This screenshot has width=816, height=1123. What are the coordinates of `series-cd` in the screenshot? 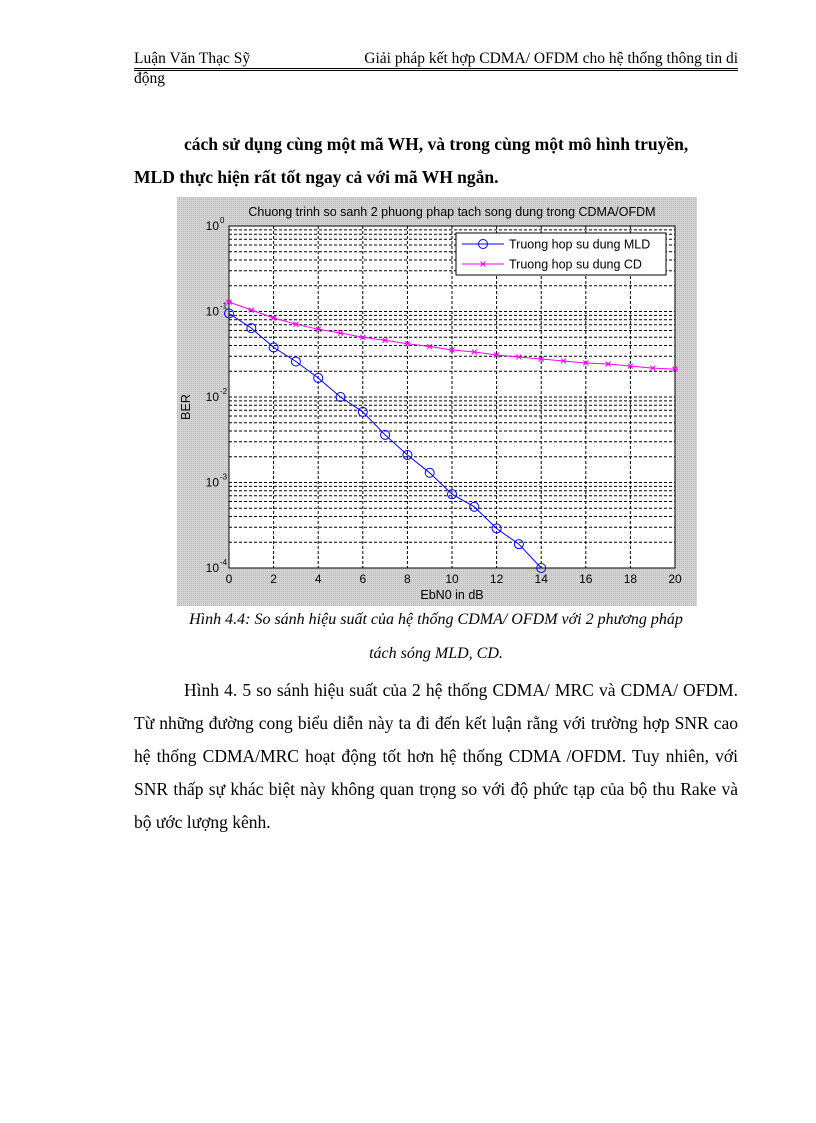 It's located at (452, 335).